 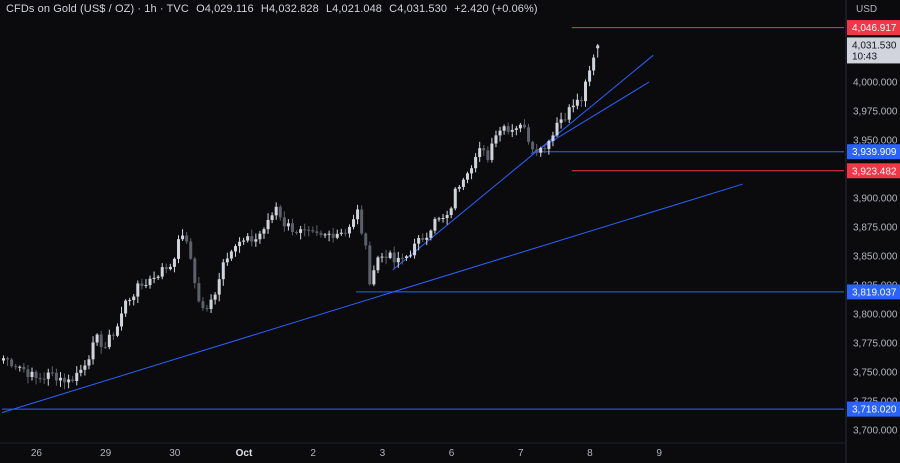 What do you see at coordinates (875, 112) in the screenshot?
I see `y-tick-label: 3,975.000` at bounding box center [875, 112].